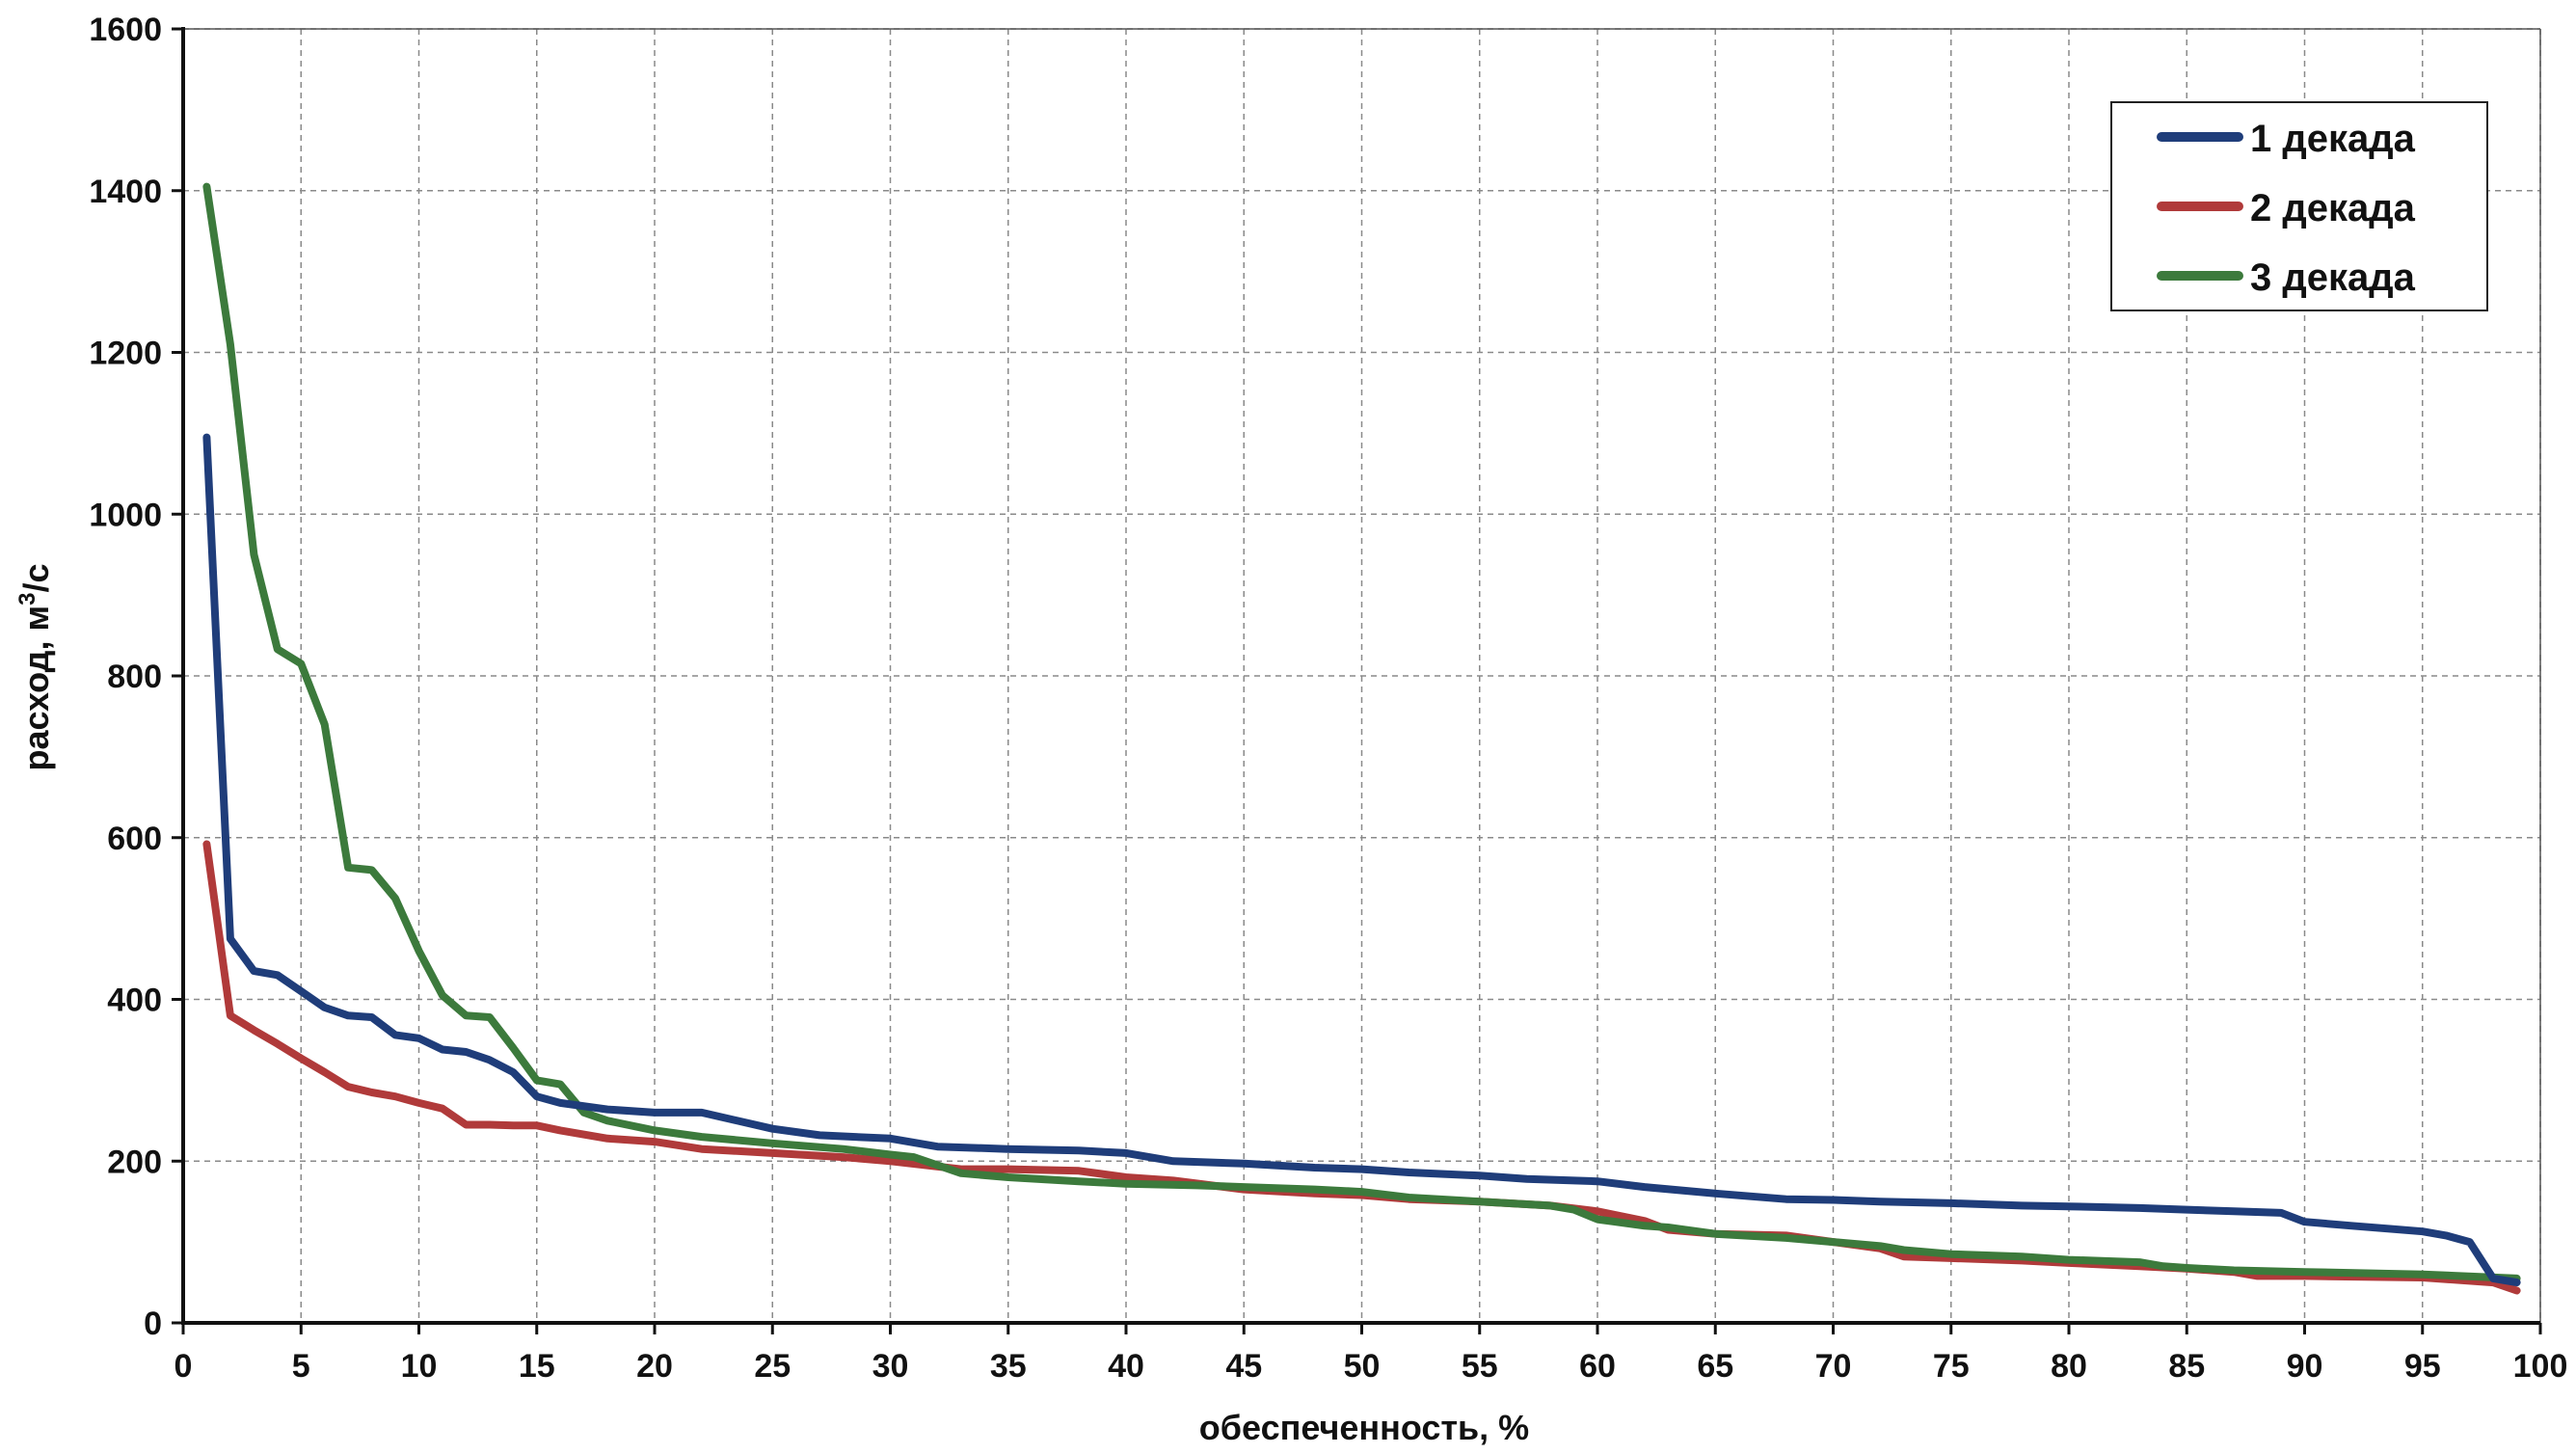 The image size is (2576, 1454). I want to click on x-tick-label-12: 60, so click(1598, 1366).